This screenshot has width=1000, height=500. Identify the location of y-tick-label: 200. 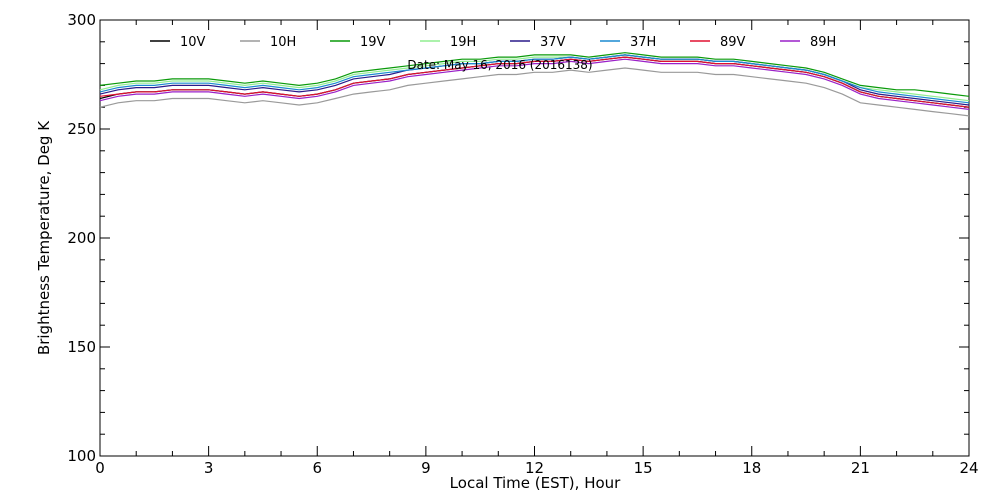
(81, 238).